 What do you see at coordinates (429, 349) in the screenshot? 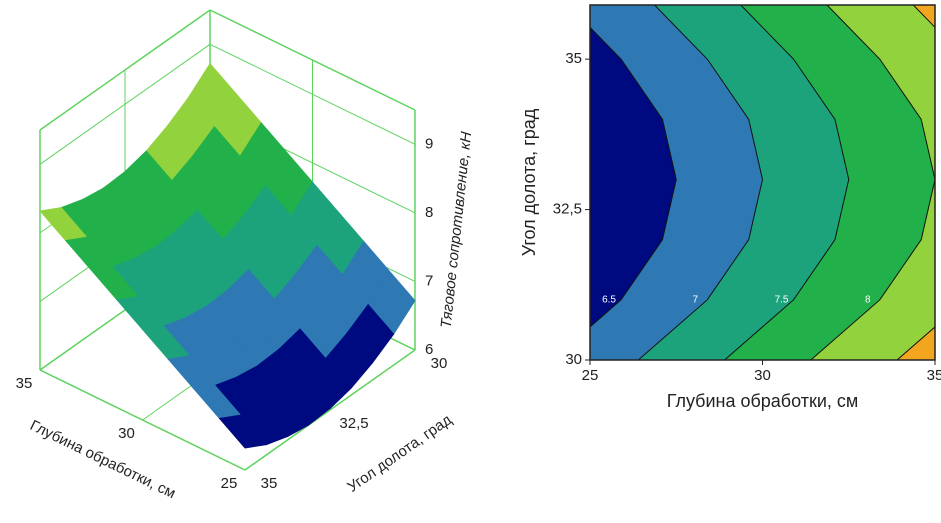
I see `z-tick-label: 6` at bounding box center [429, 349].